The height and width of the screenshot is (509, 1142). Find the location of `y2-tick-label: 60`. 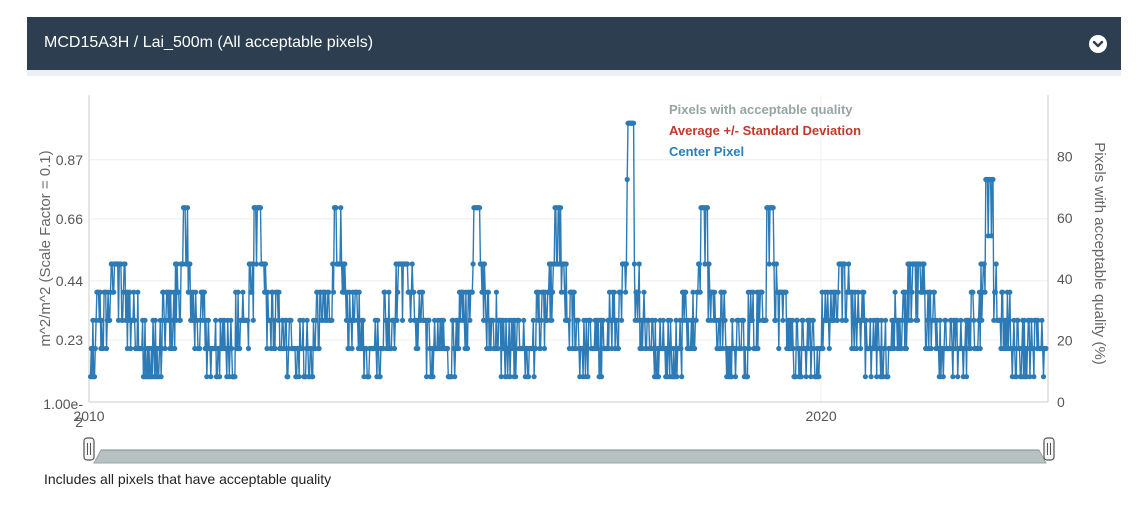

y2-tick-label: 60 is located at coordinates (1065, 218).